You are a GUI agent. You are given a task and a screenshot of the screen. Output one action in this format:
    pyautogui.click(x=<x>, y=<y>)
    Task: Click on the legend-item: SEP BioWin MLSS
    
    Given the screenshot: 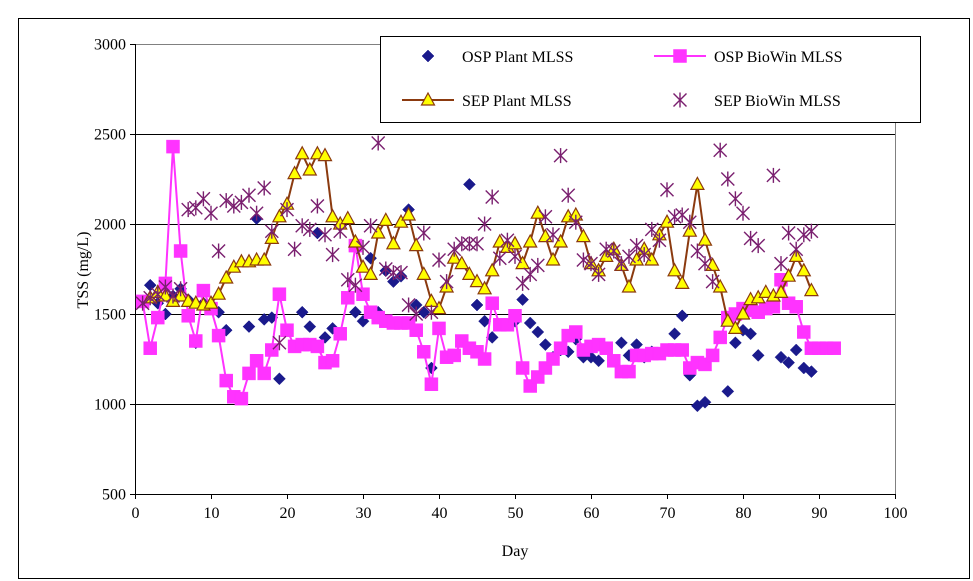 What is the action you would take?
    pyautogui.click(x=757, y=101)
    